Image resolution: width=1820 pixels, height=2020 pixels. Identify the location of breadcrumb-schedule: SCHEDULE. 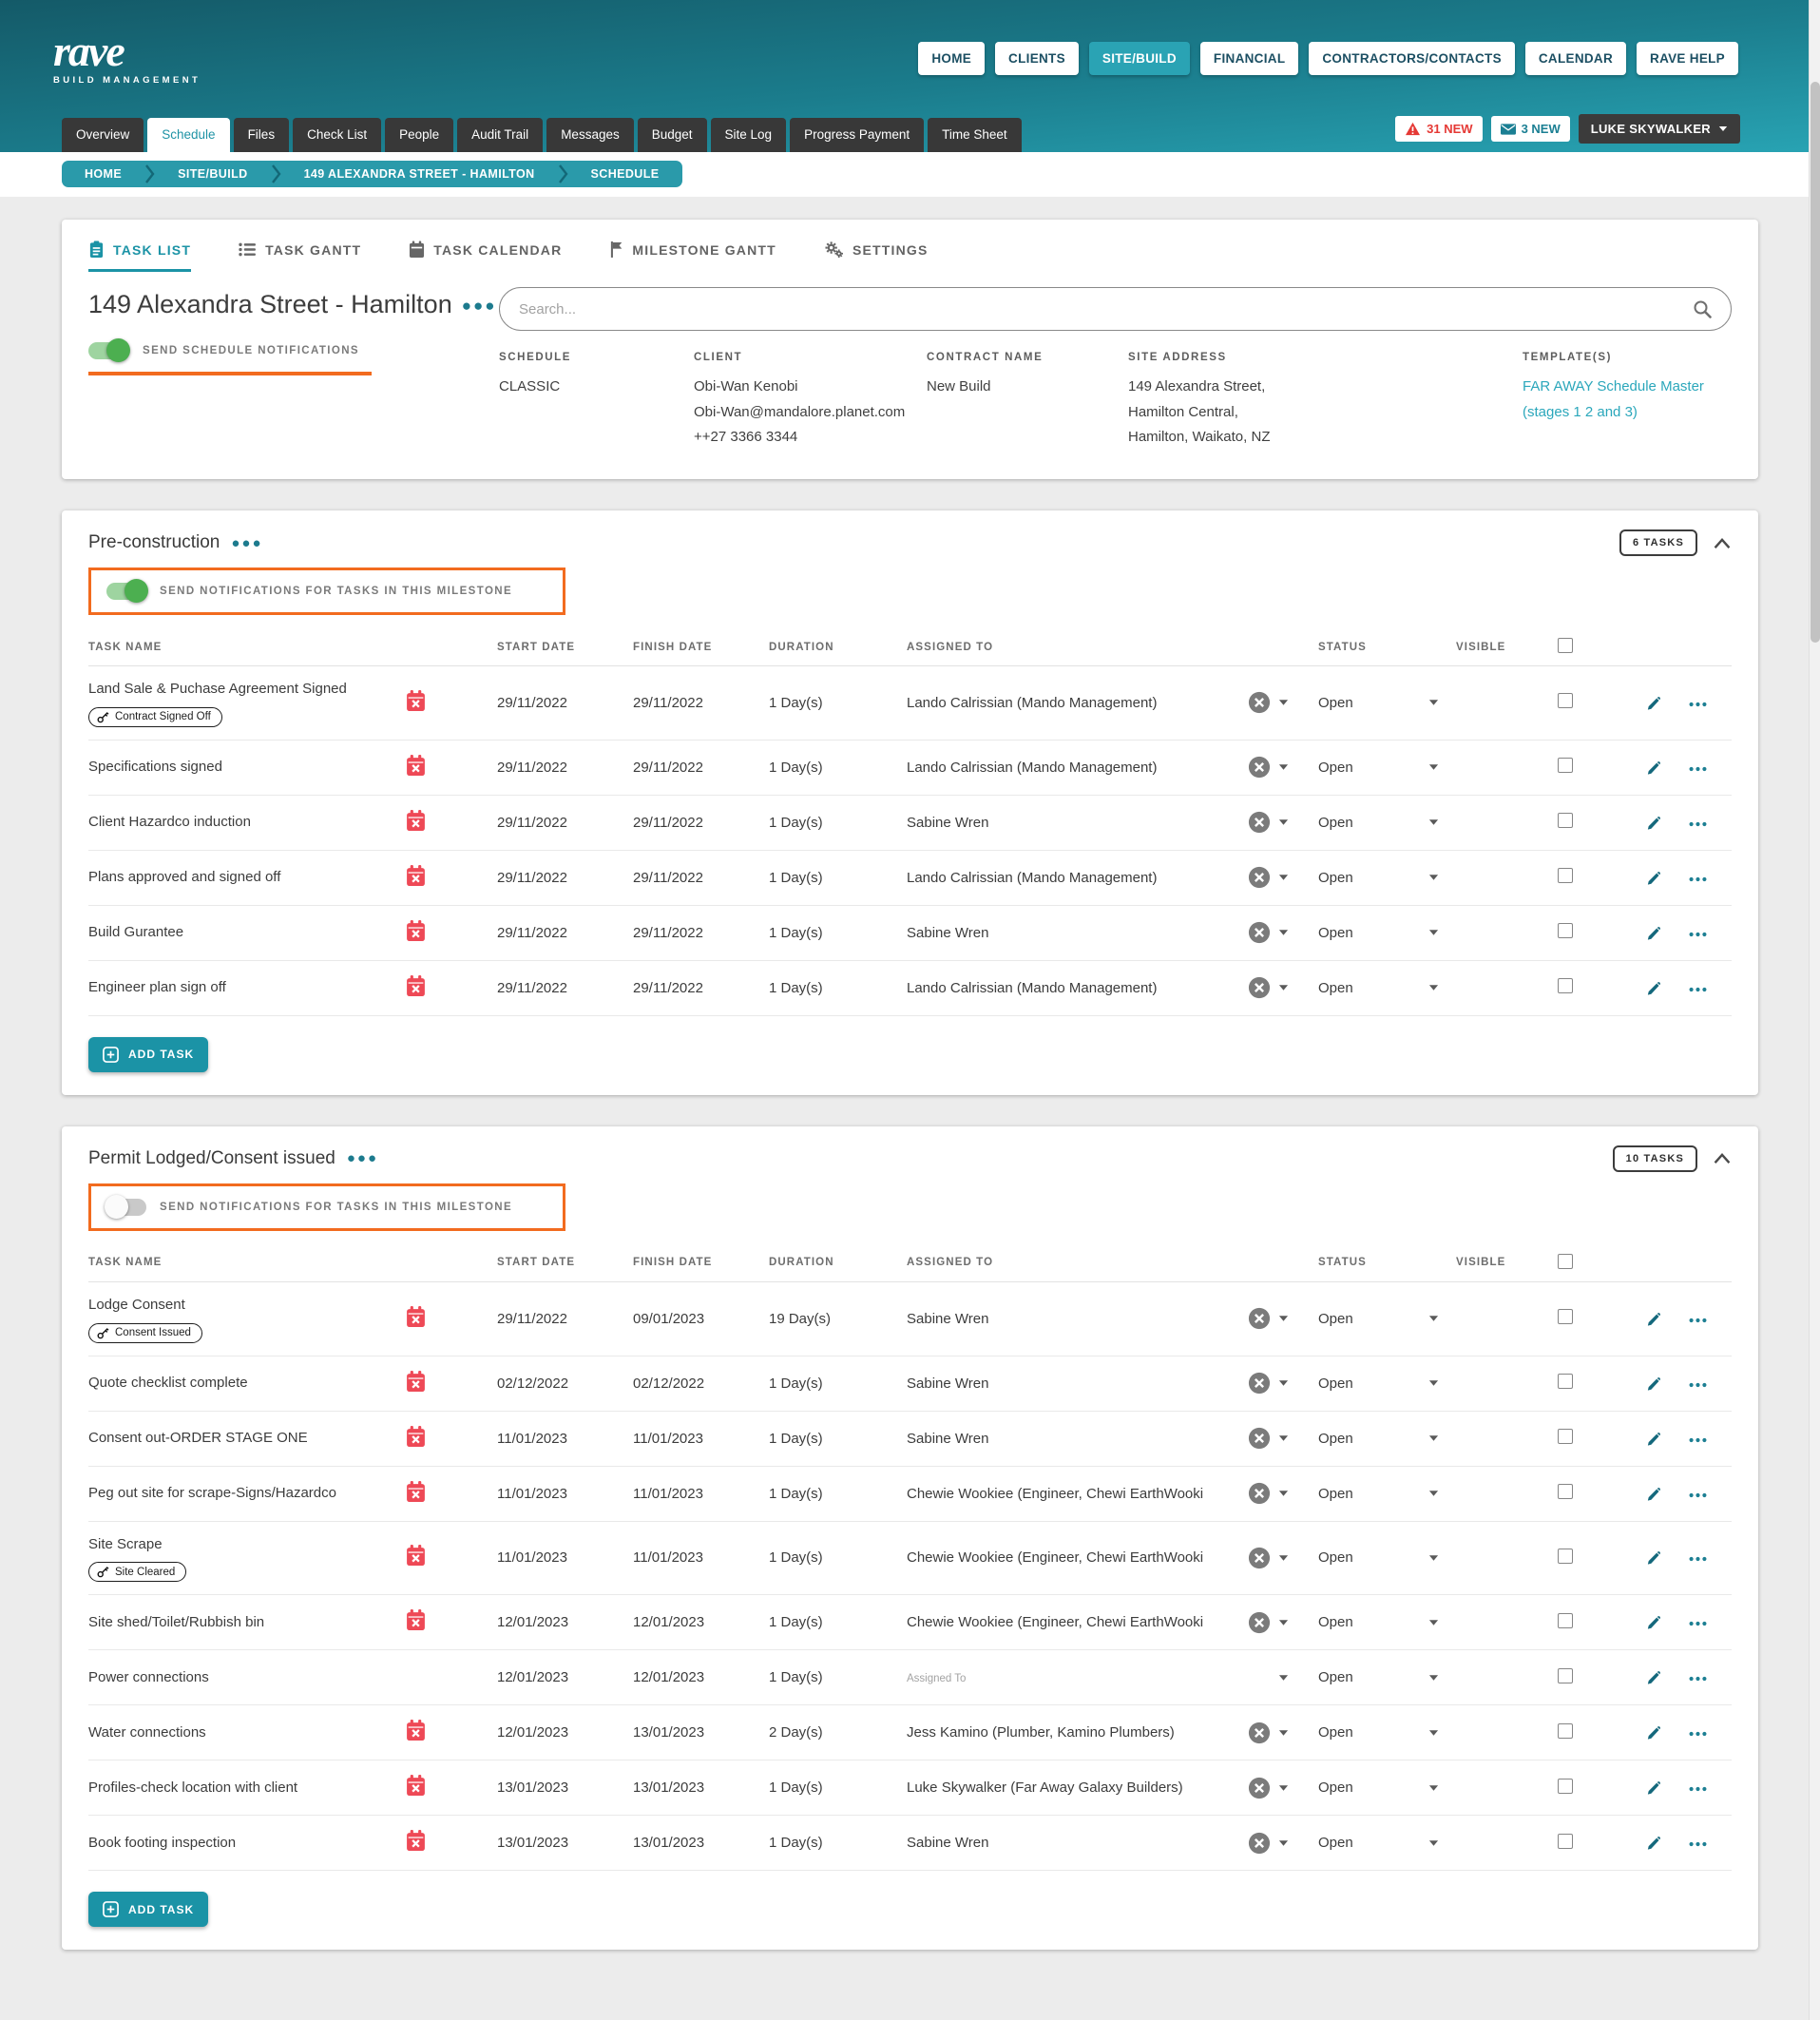
(625, 174).